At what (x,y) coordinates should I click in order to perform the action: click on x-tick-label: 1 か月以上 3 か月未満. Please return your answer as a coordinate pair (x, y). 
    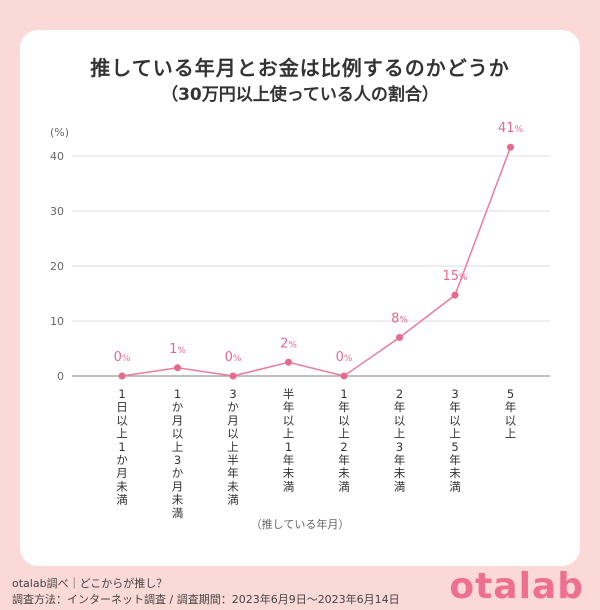
    Looking at the image, I should click on (178, 453).